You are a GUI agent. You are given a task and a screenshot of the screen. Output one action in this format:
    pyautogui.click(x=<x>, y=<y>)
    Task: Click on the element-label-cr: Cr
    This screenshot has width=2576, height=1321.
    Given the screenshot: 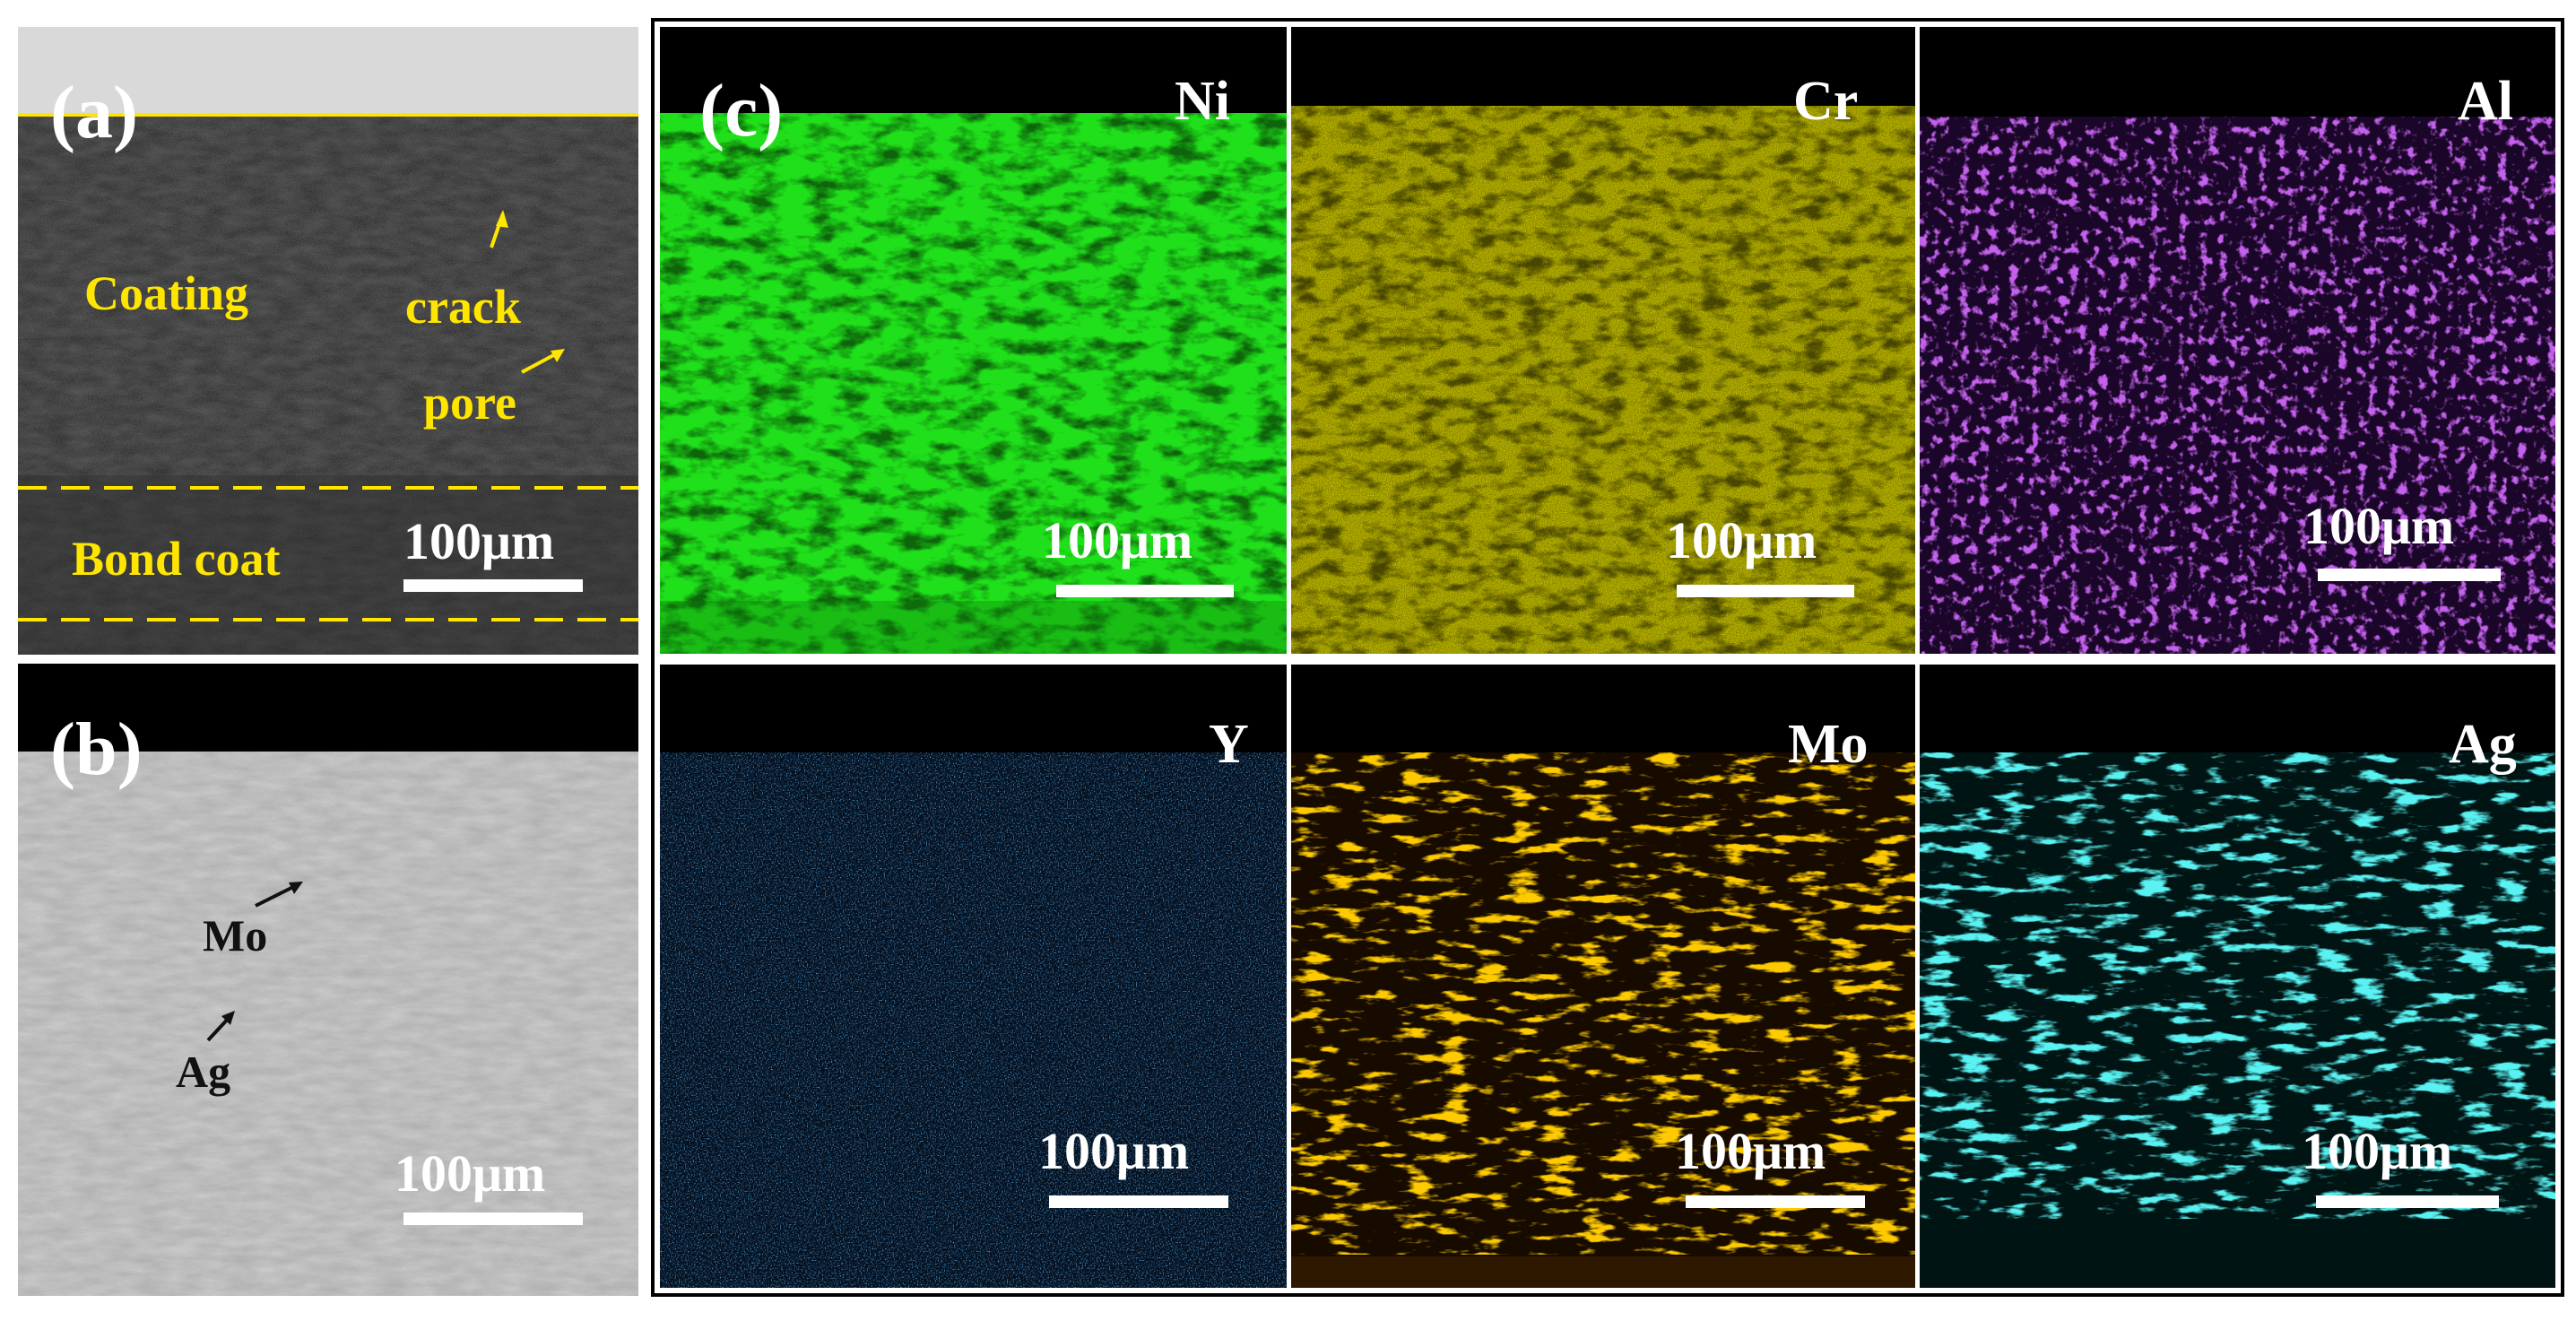 What is the action you would take?
    pyautogui.click(x=1826, y=101)
    